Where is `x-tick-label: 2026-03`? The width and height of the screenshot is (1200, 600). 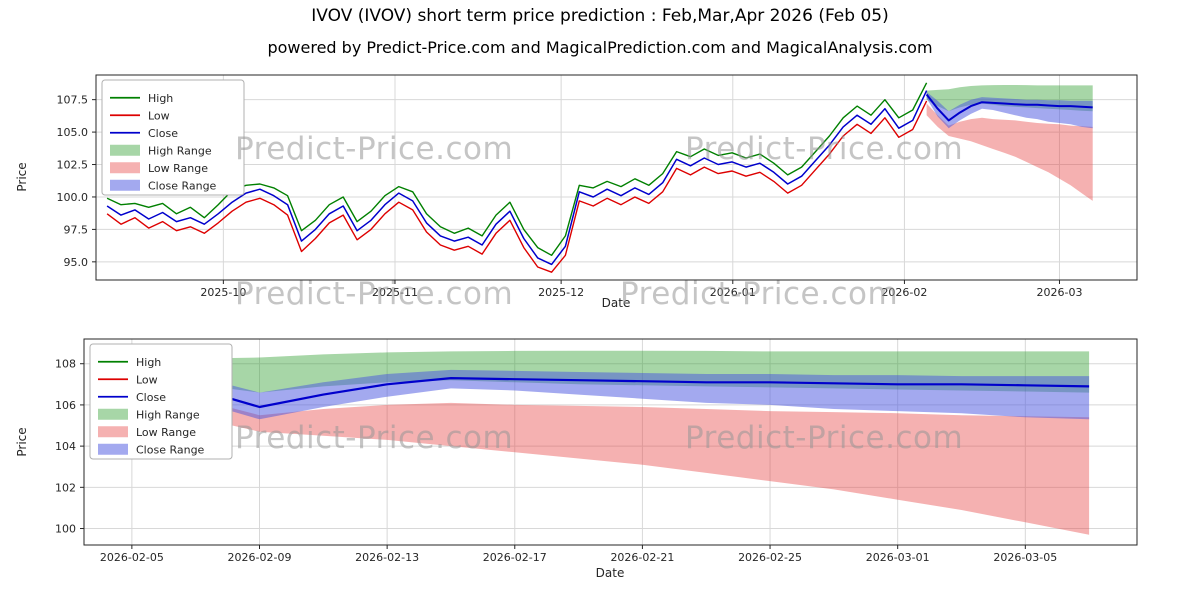
x-tick-label: 2026-03 is located at coordinates (1059, 292).